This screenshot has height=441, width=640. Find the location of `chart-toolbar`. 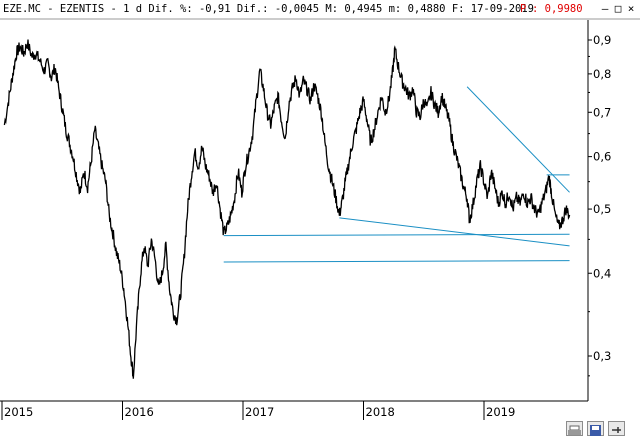

chart-toolbar is located at coordinates (602, 429).